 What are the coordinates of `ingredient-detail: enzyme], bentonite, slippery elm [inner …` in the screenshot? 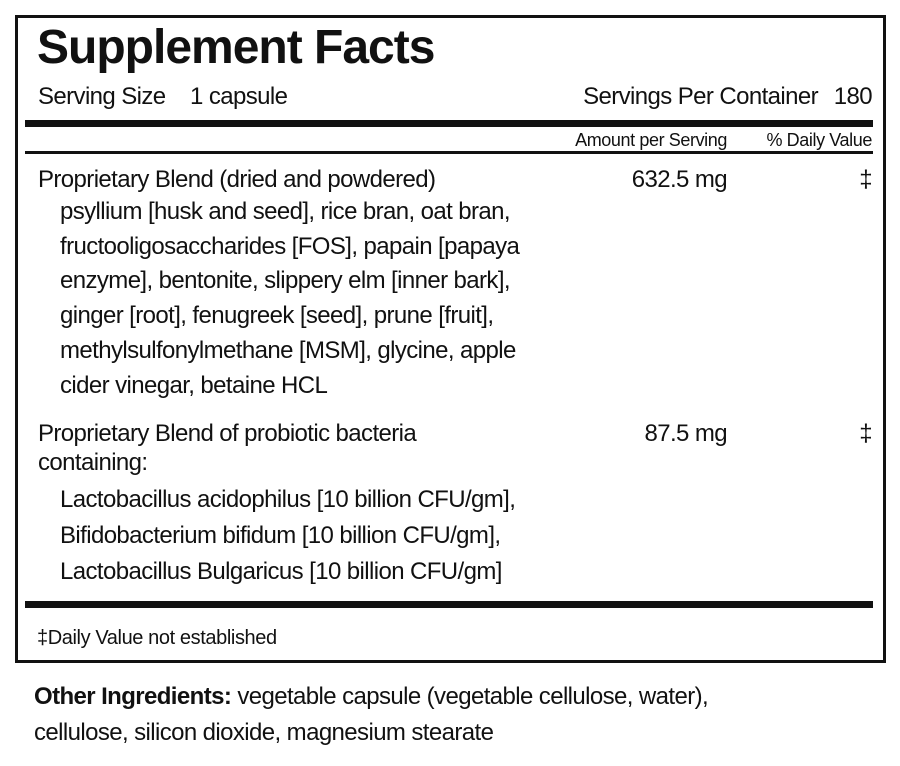 It's located at (285, 281).